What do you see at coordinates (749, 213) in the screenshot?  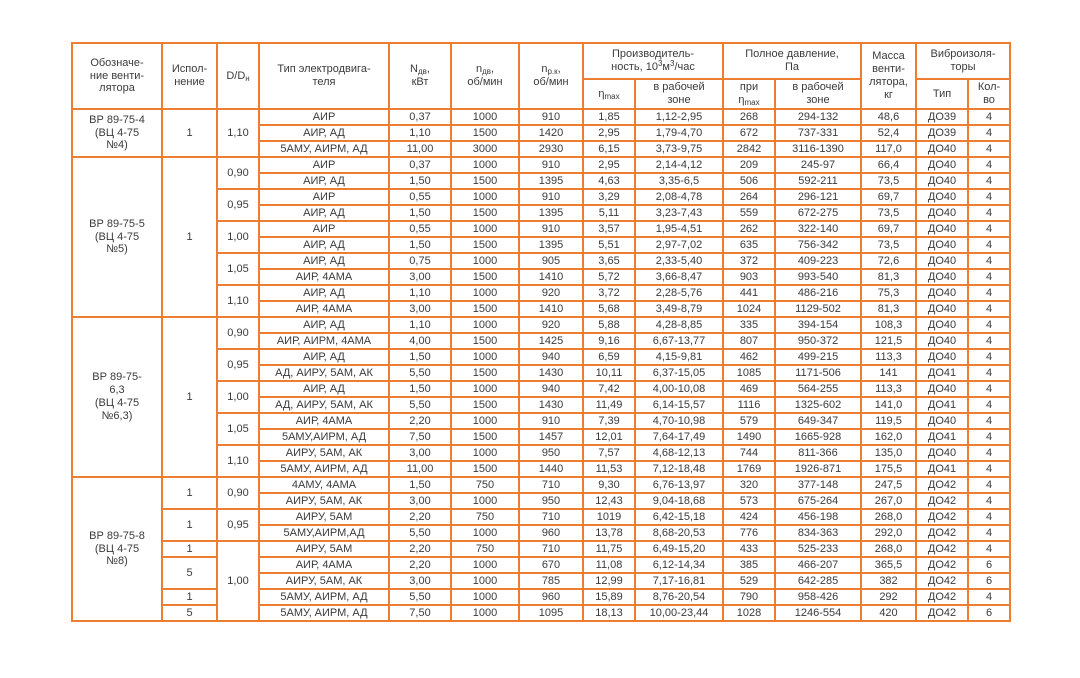 I see `pressure-max-cell: 559` at bounding box center [749, 213].